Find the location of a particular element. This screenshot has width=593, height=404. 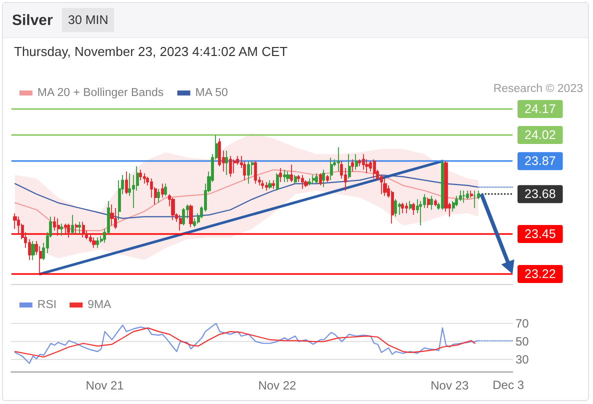

ref-line-label: 23.68 is located at coordinates (540, 194).